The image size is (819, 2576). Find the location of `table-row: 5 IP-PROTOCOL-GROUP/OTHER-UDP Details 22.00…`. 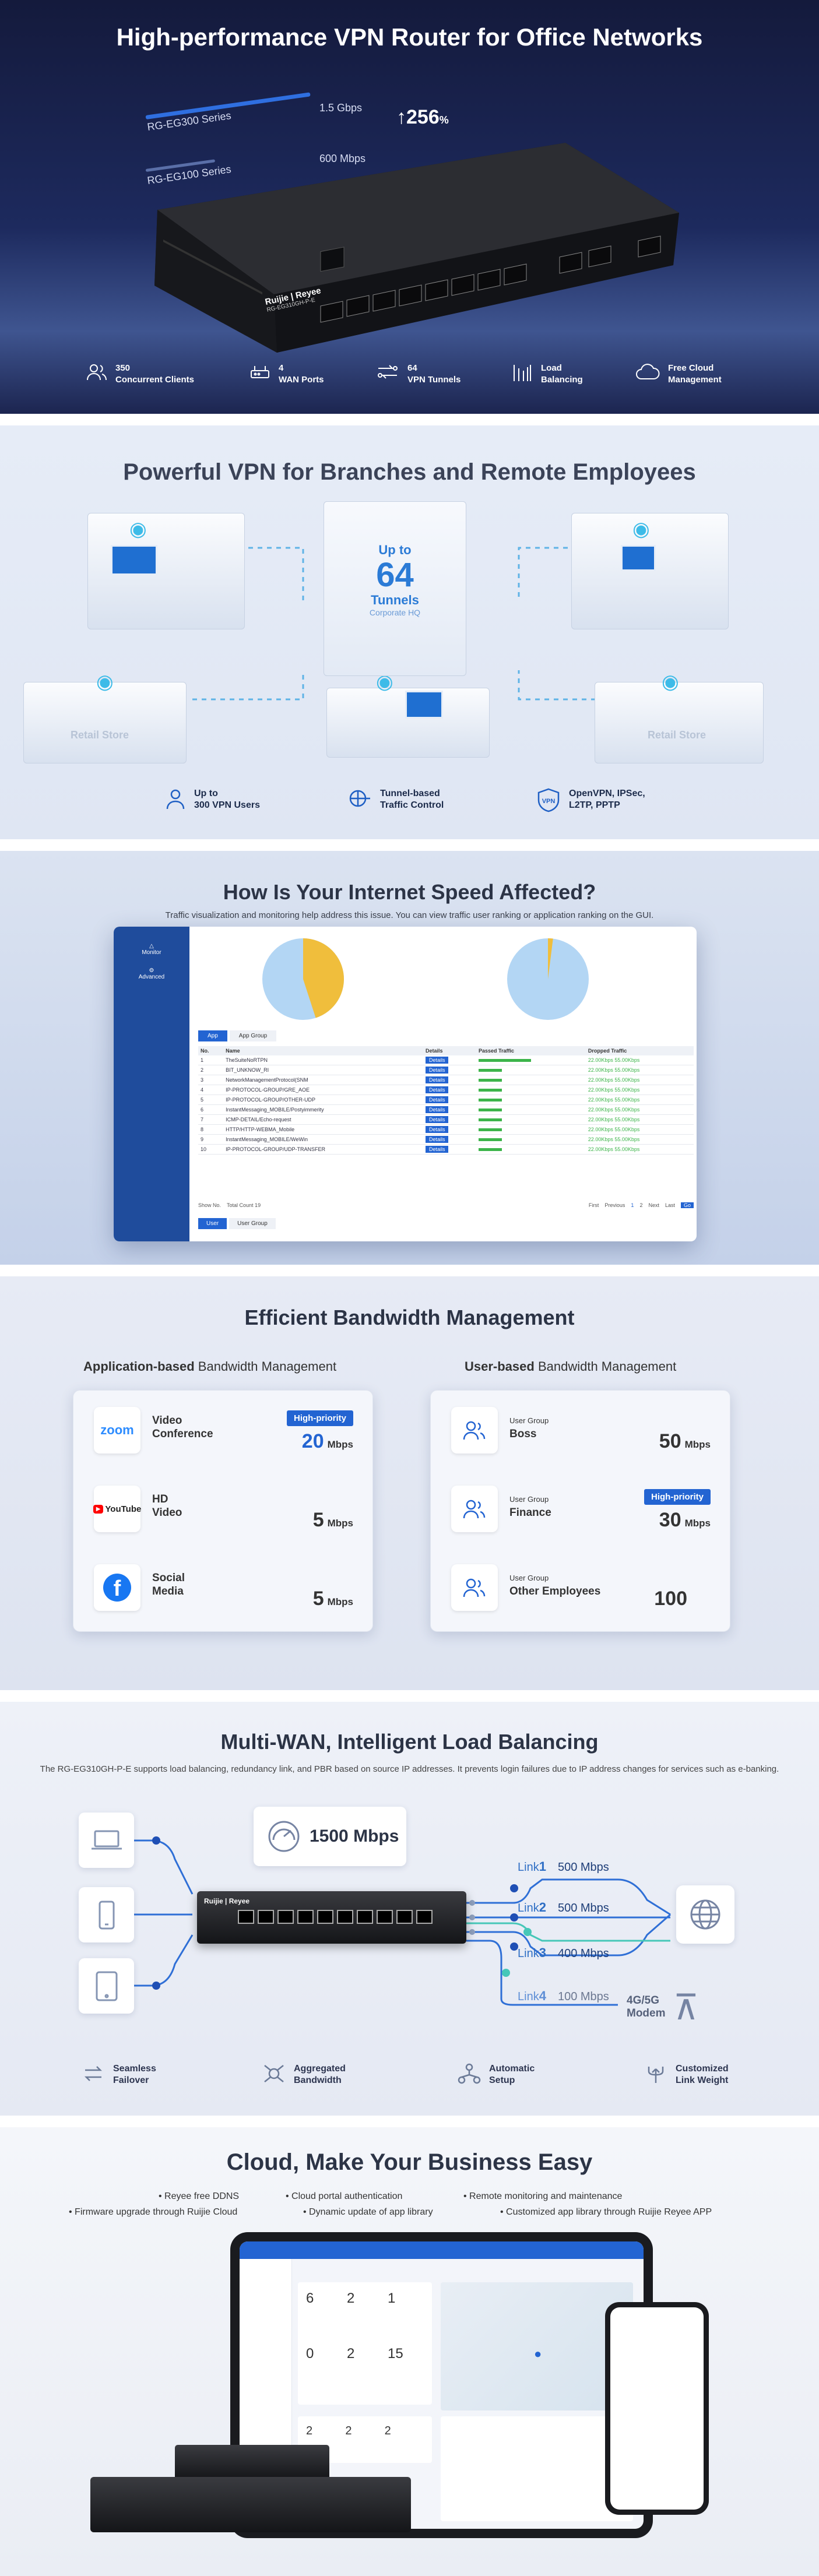

table-row: 5 IP-PROTOCOL-GROUP/OTHER-UDP Details 22.00… is located at coordinates (446, 1100).